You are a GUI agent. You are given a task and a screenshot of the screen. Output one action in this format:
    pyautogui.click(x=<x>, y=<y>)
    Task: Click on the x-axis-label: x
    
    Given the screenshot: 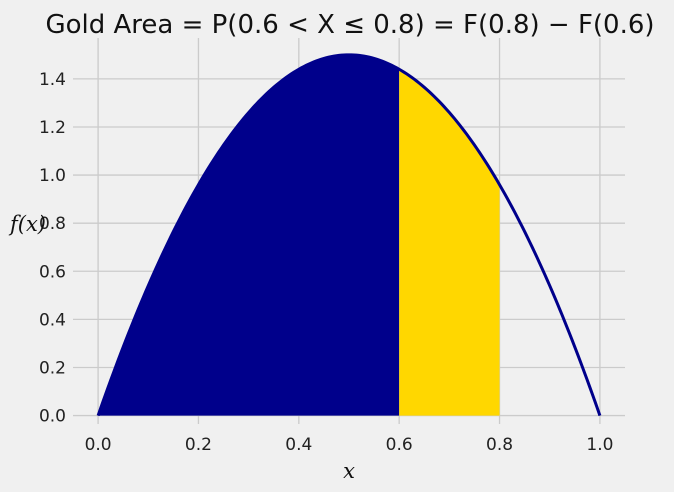 What is the action you would take?
    pyautogui.click(x=349, y=471)
    